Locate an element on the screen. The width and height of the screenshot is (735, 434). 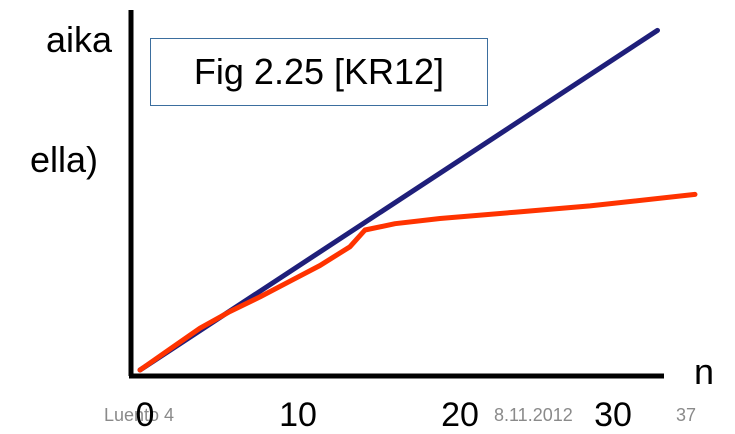
x-tick-label: 30 is located at coordinates (613, 415).